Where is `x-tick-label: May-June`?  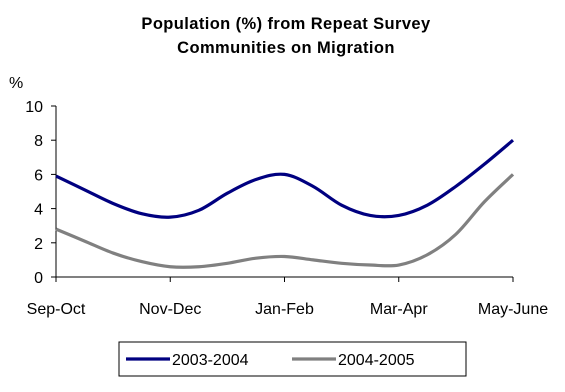
x-tick-label: May-June is located at coordinates (513, 309).